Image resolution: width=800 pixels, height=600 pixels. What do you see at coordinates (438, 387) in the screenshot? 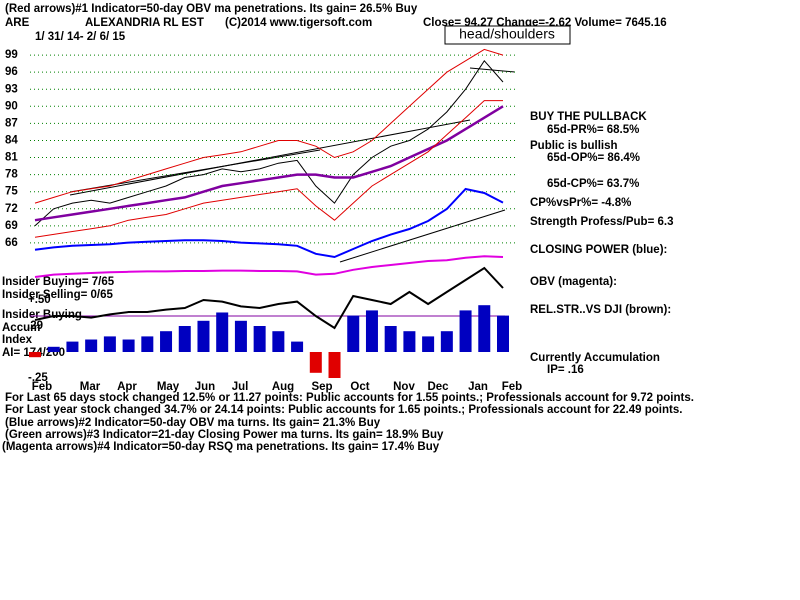
I see `x-tick-label: Dec` at bounding box center [438, 387].